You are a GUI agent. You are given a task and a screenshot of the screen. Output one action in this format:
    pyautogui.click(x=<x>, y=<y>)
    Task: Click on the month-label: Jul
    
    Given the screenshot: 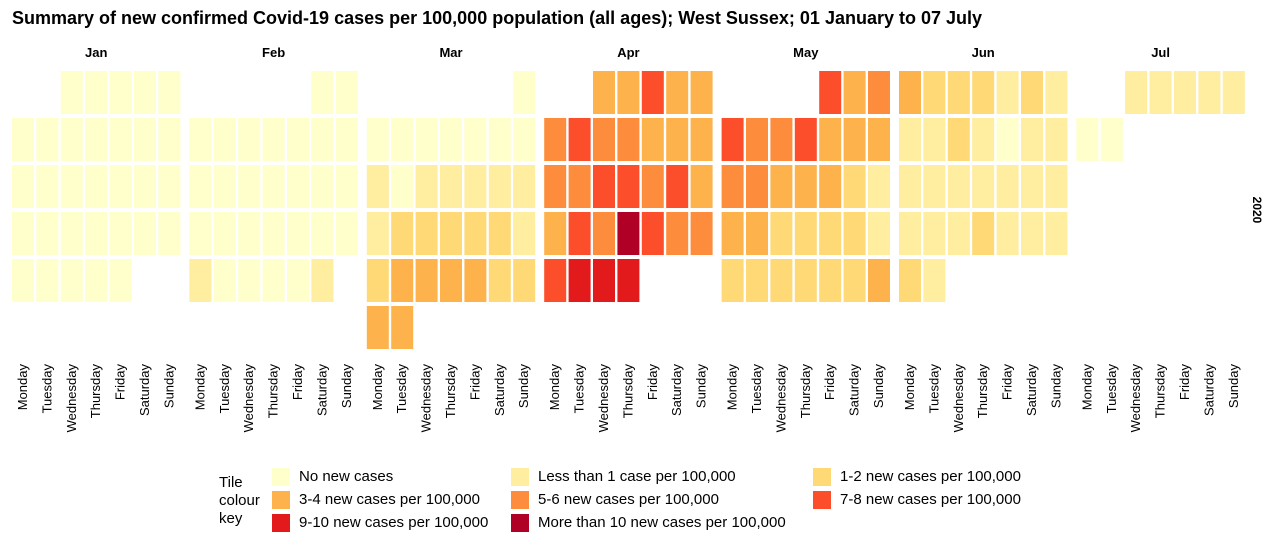 What is the action you would take?
    pyautogui.click(x=1160, y=52)
    